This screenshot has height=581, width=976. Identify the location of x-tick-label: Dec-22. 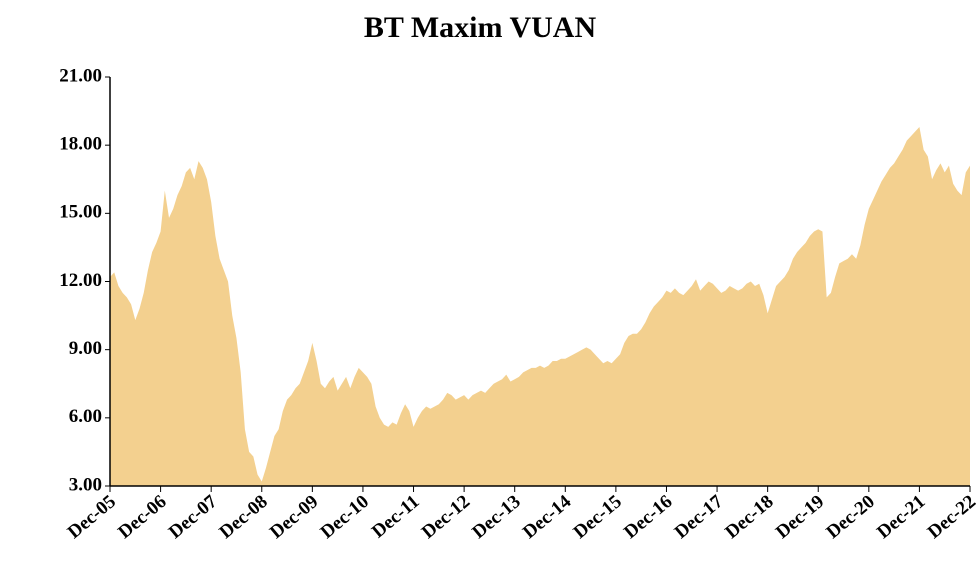
(950, 517).